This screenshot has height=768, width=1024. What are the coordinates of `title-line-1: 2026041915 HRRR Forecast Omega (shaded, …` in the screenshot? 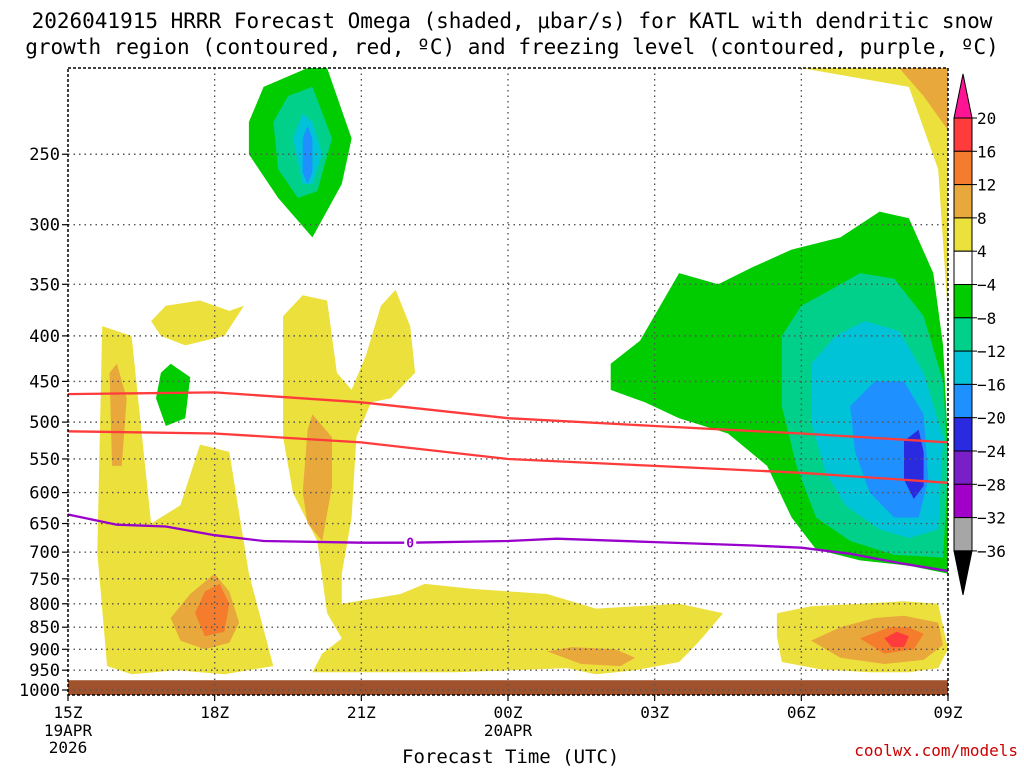 It's located at (512, 21).